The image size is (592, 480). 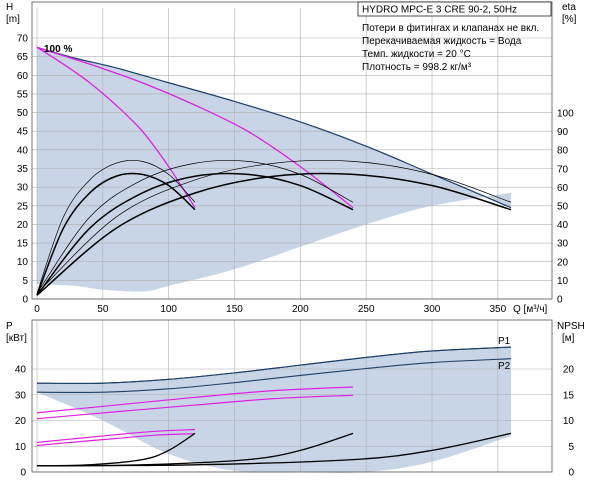 What do you see at coordinates (16, 338) in the screenshot?
I see `bottom-y-unit: [кВт]` at bounding box center [16, 338].